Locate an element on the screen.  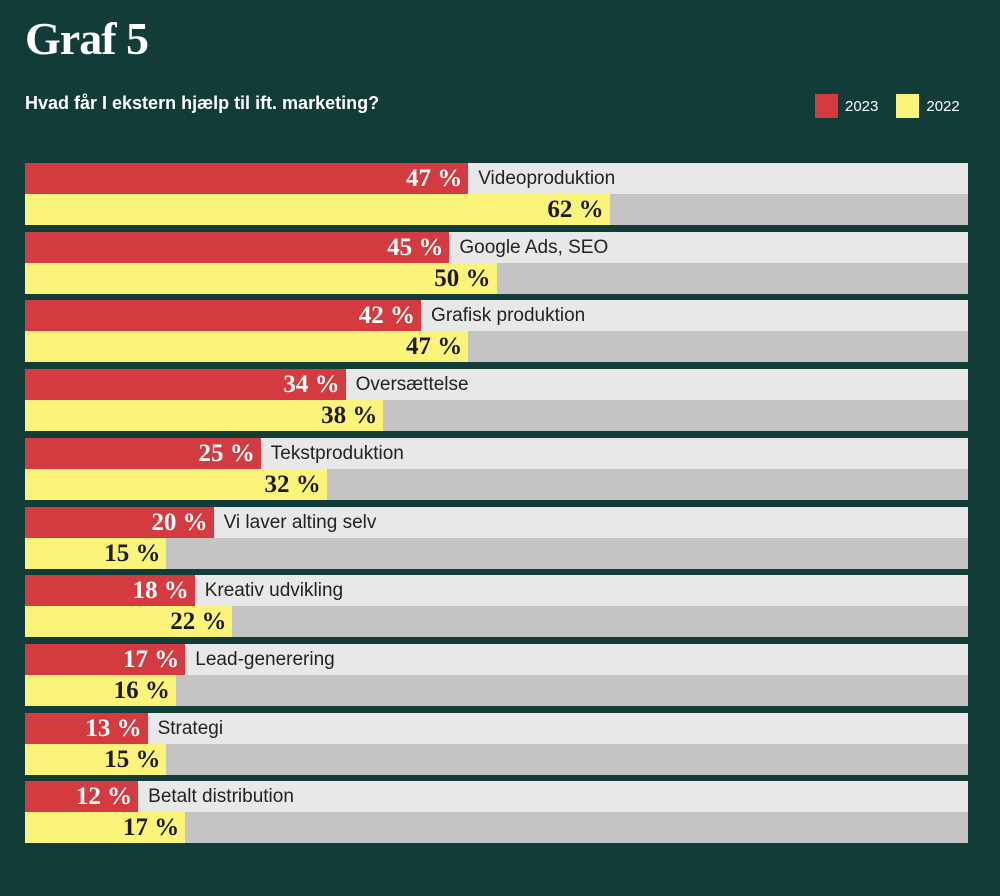
chart-title: Graf 5 is located at coordinates (87, 38).